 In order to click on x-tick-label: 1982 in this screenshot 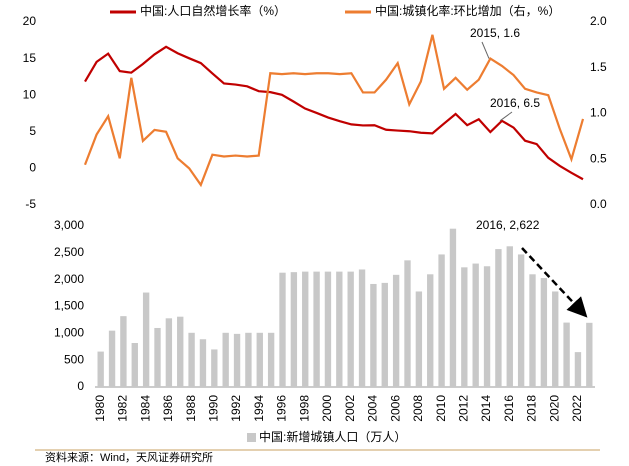, I will do `click(123, 408)`.